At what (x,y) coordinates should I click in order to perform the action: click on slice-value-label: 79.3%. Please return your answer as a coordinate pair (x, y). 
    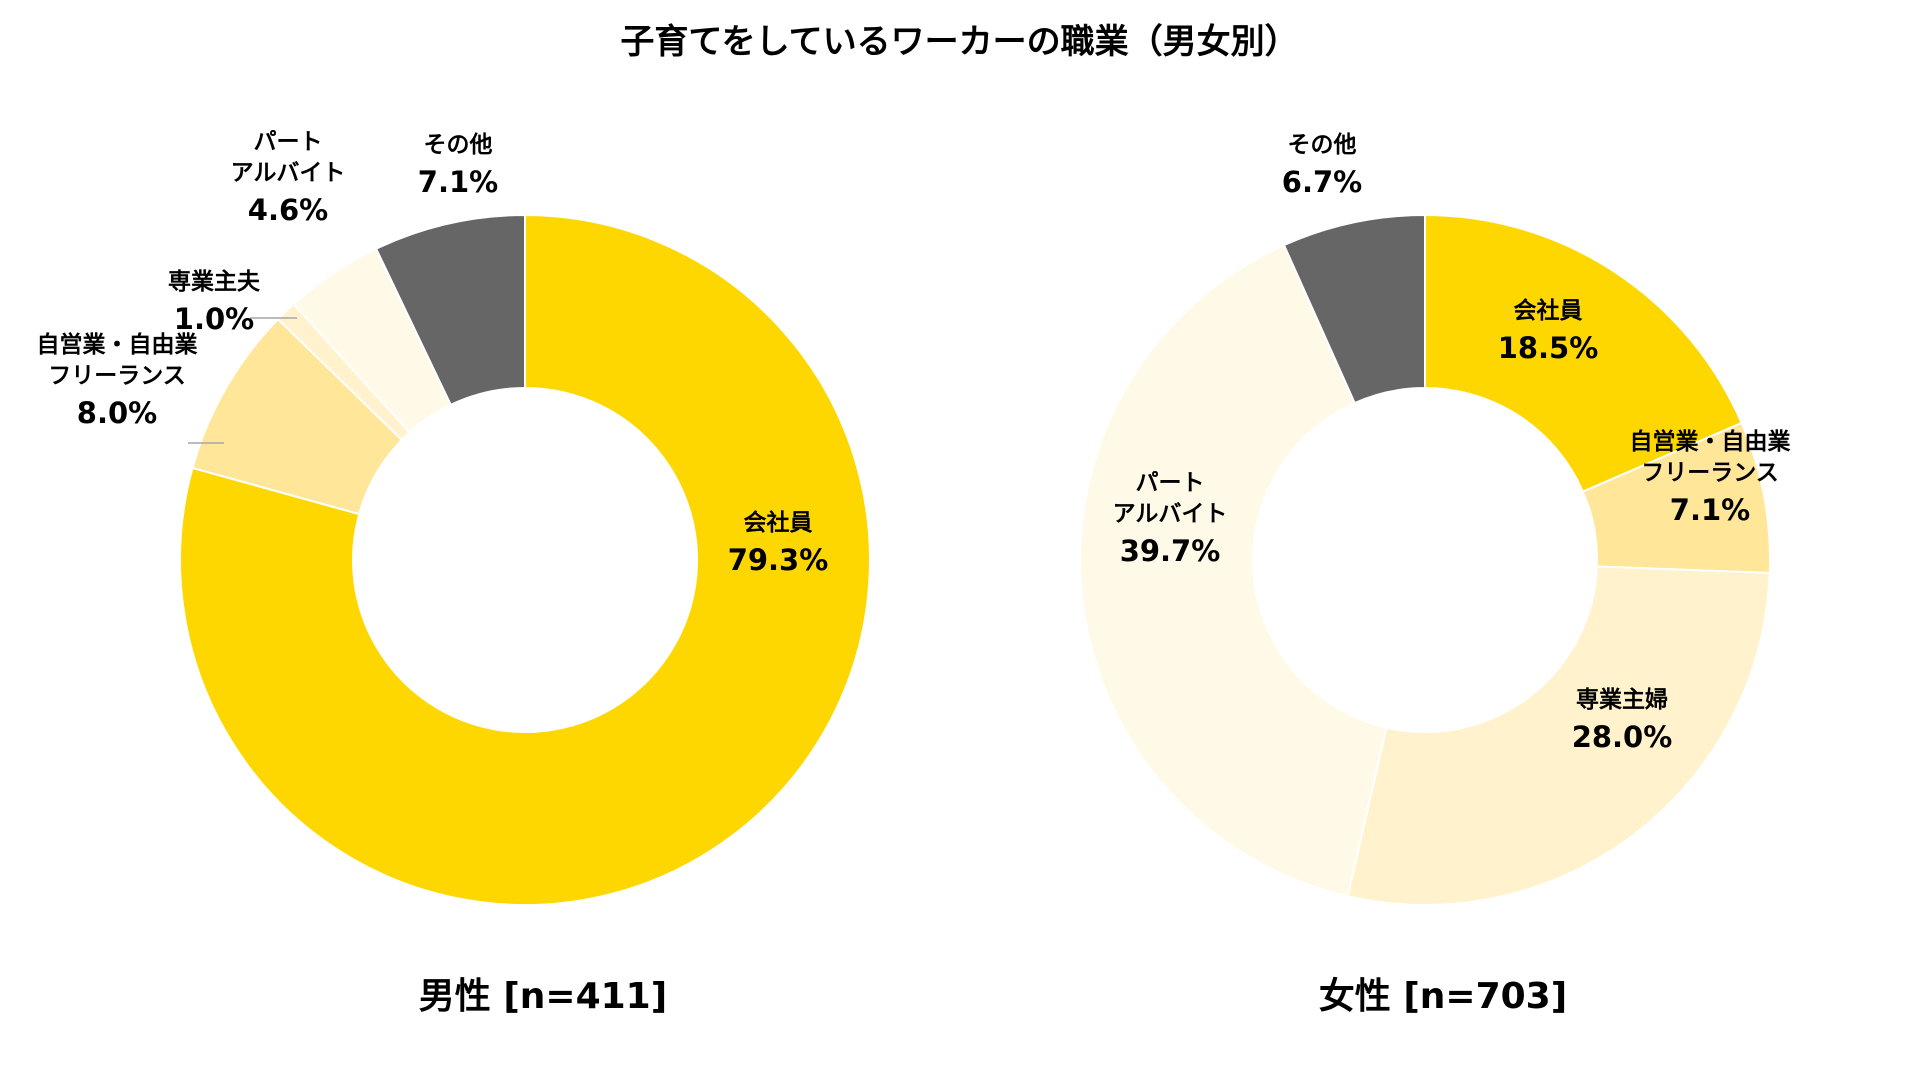
    Looking at the image, I should click on (778, 560).